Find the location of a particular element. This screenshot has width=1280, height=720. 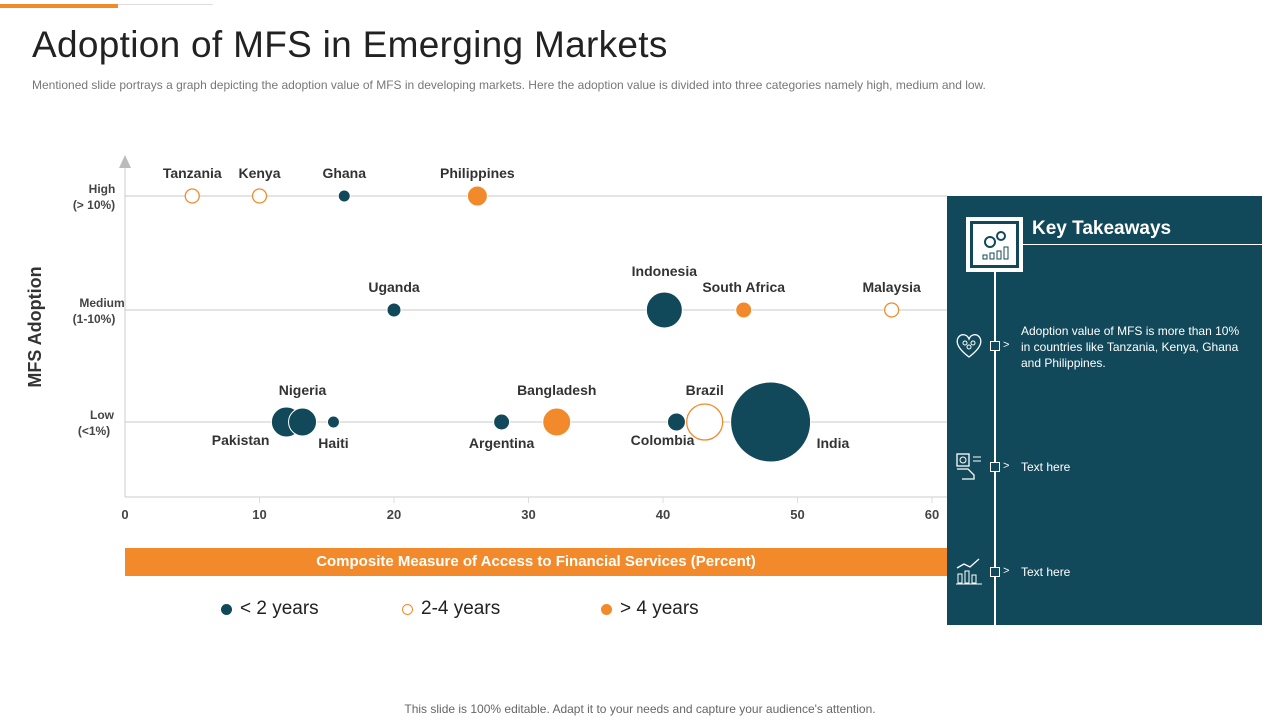

page-title: Adoption of MFS in Emerging Markets is located at coordinates (350, 44).